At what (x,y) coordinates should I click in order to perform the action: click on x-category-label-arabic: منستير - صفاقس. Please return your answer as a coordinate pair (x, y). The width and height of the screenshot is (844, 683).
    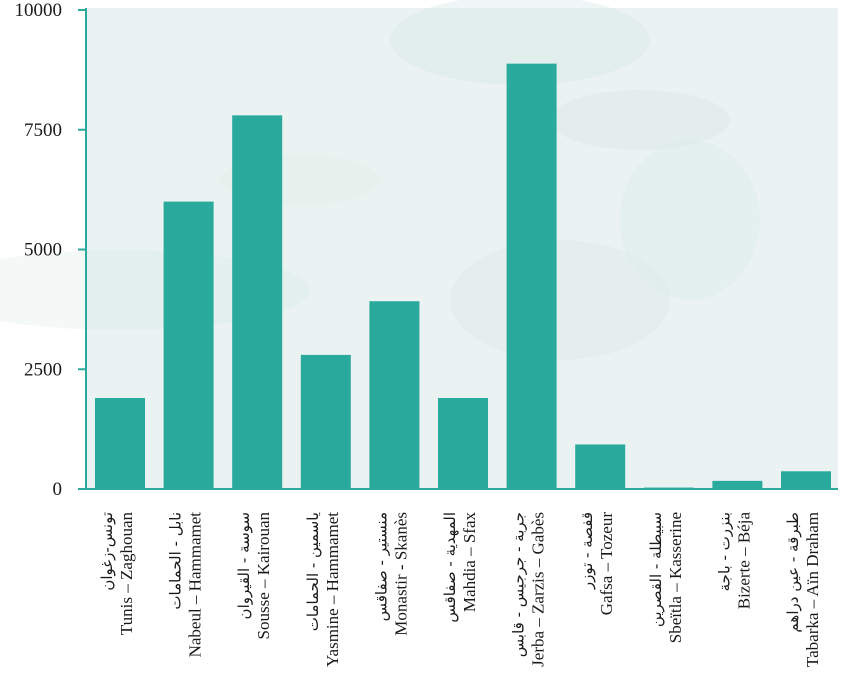
    Looking at the image, I should click on (381, 566).